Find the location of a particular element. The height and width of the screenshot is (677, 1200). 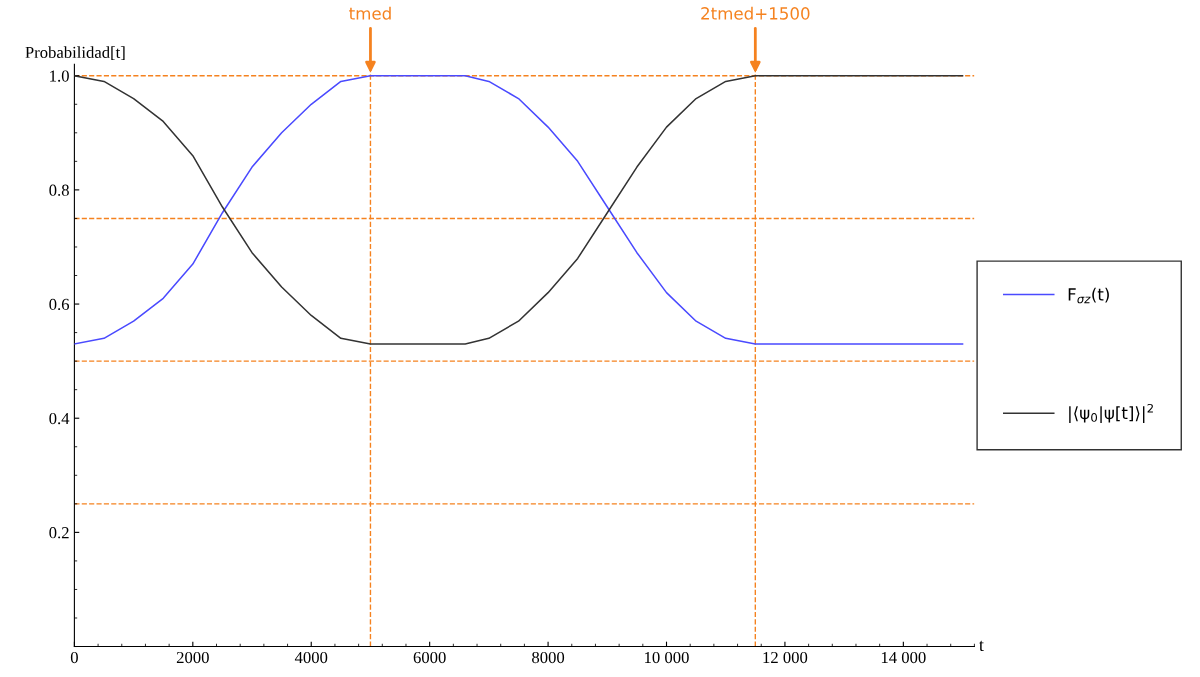

legend-label: F$_{σz}$(t) is located at coordinates (1088, 295).